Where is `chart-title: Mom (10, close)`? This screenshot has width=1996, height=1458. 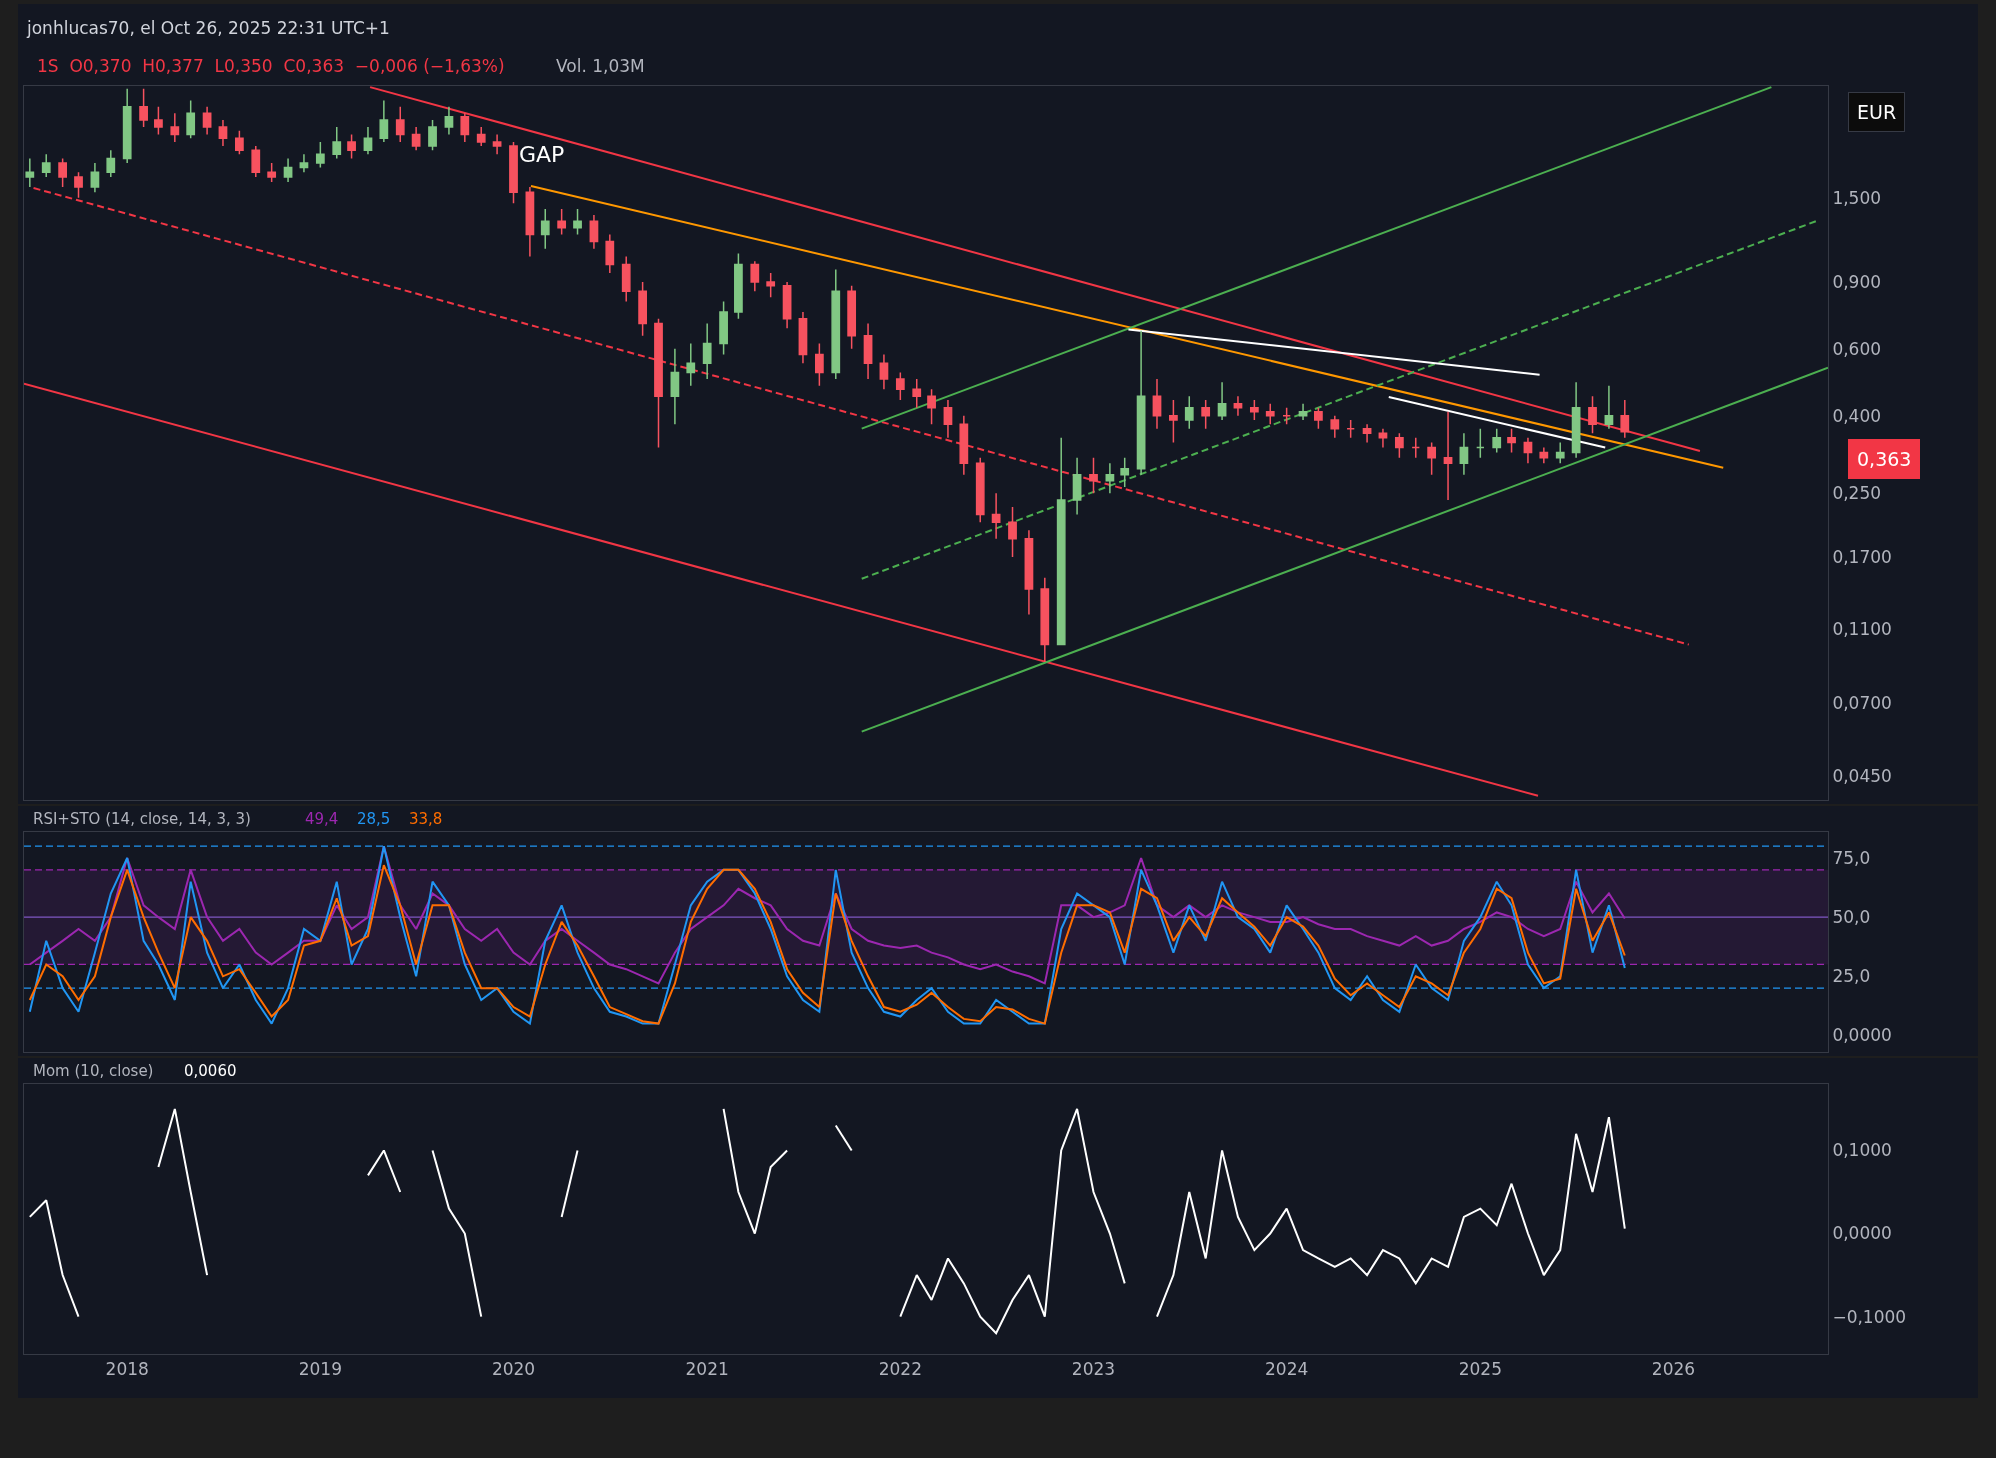
chart-title: Mom (10, close) is located at coordinates (93, 1071).